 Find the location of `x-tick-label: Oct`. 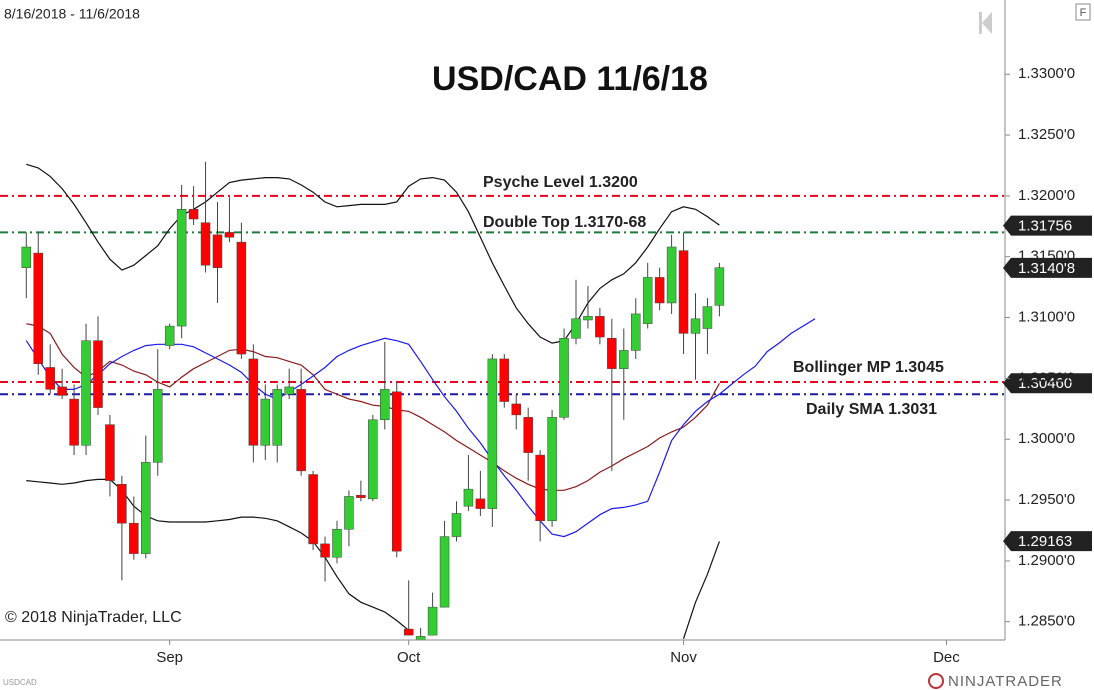

x-tick-label: Oct is located at coordinates (409, 657).